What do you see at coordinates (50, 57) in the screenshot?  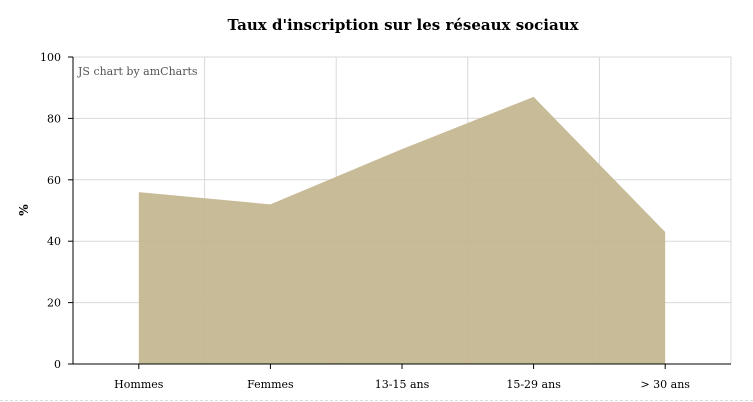 I see `y-tick-label: 100` at bounding box center [50, 57].